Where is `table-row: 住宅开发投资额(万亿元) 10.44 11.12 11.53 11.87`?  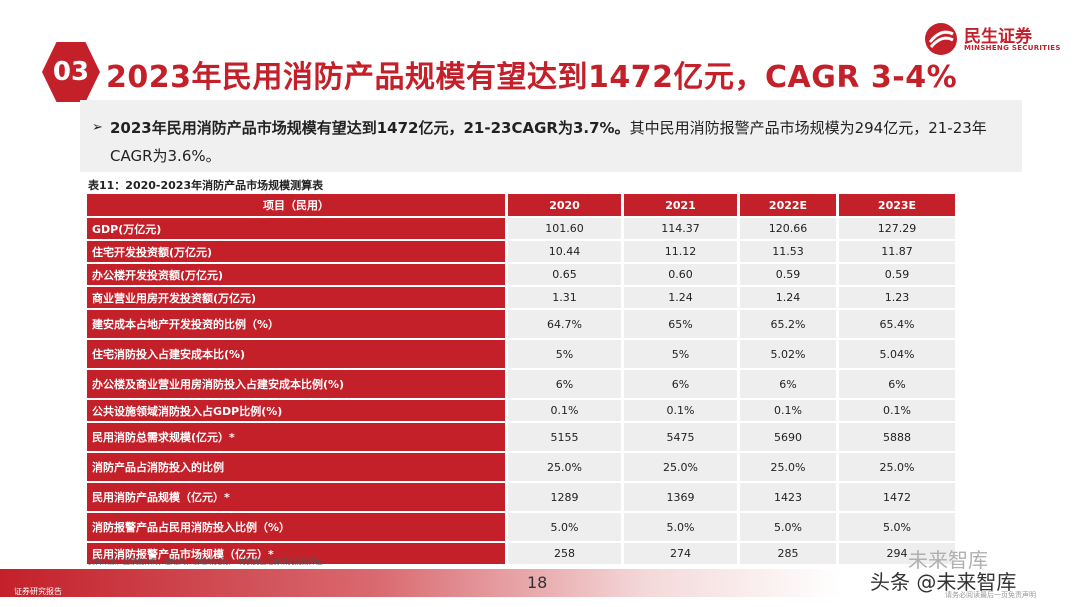
table-row: 住宅开发投资额(万亿元) 10.44 11.12 11.53 11.87 is located at coordinates (521, 251).